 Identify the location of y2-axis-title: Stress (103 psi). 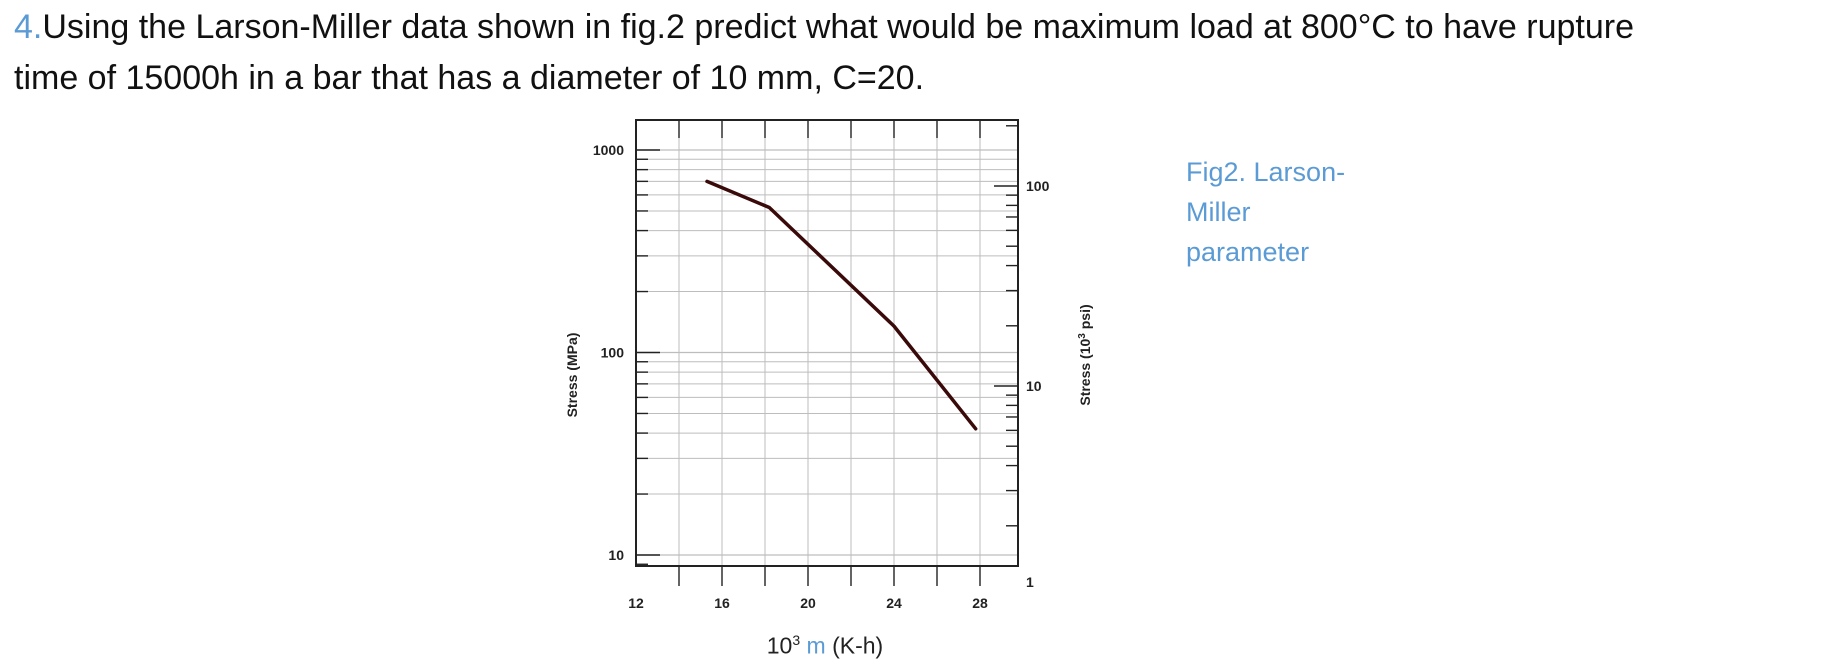
(1085, 354).